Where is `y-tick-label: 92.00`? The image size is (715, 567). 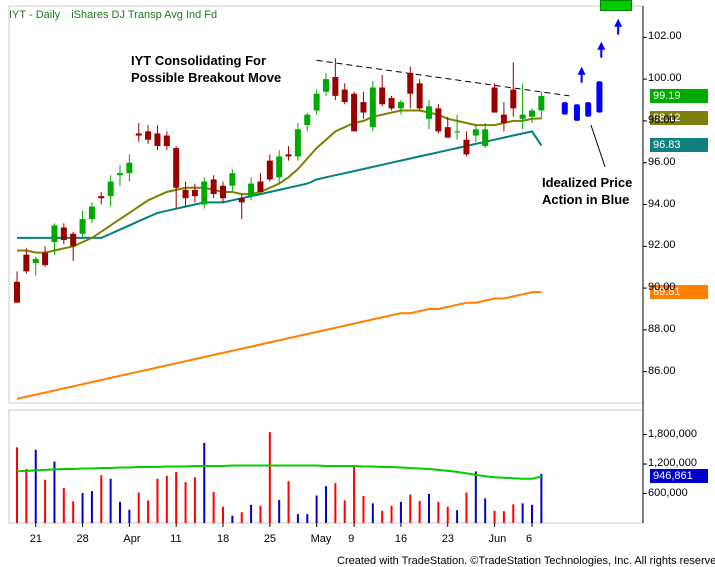
y-tick-label: 92.00 is located at coordinates (662, 245).